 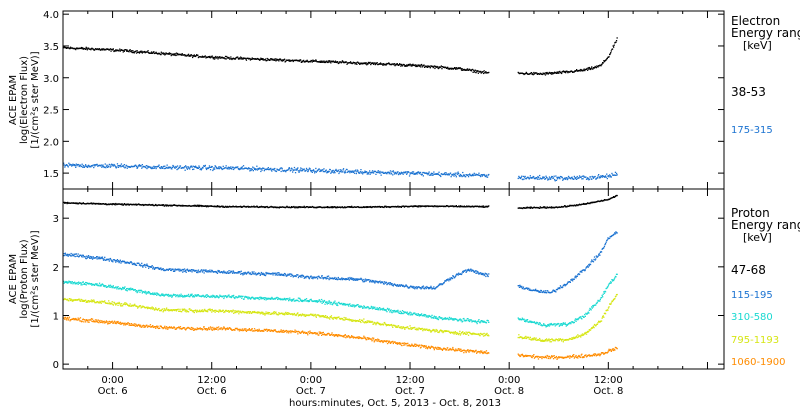 What do you see at coordinates (56, 365) in the screenshot?
I see `y-tick-label: 0` at bounding box center [56, 365].